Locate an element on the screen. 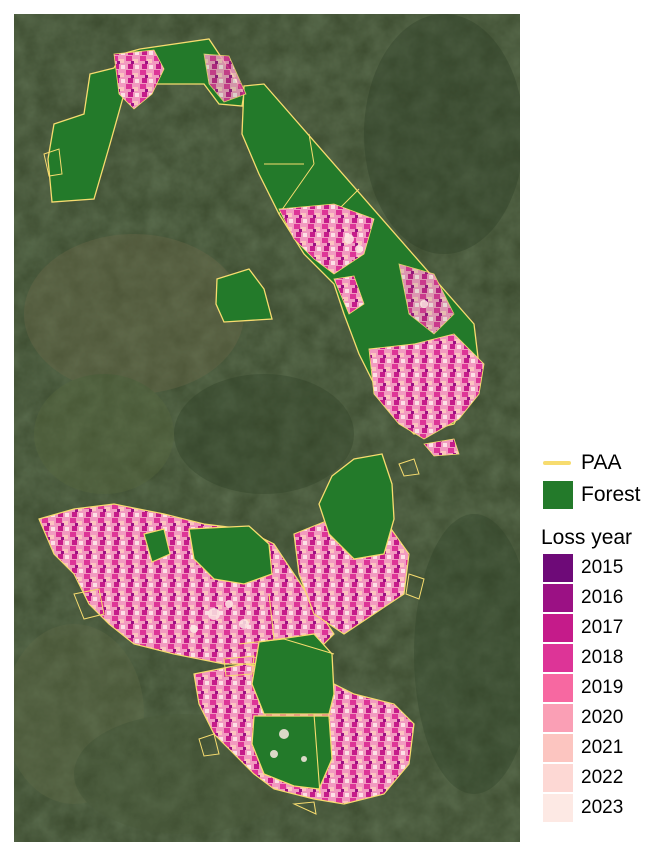 This screenshot has width=664, height=857. year-label: 2018 is located at coordinates (602, 657).